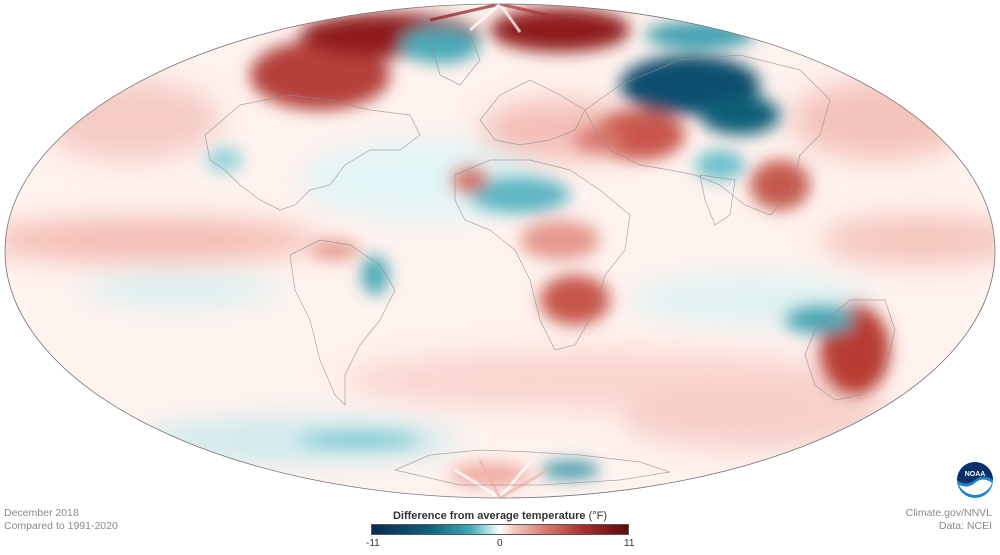 This screenshot has height=555, width=1000. Describe the element at coordinates (598, 516) in the screenshot. I see `legend-unit: (°F)` at that location.